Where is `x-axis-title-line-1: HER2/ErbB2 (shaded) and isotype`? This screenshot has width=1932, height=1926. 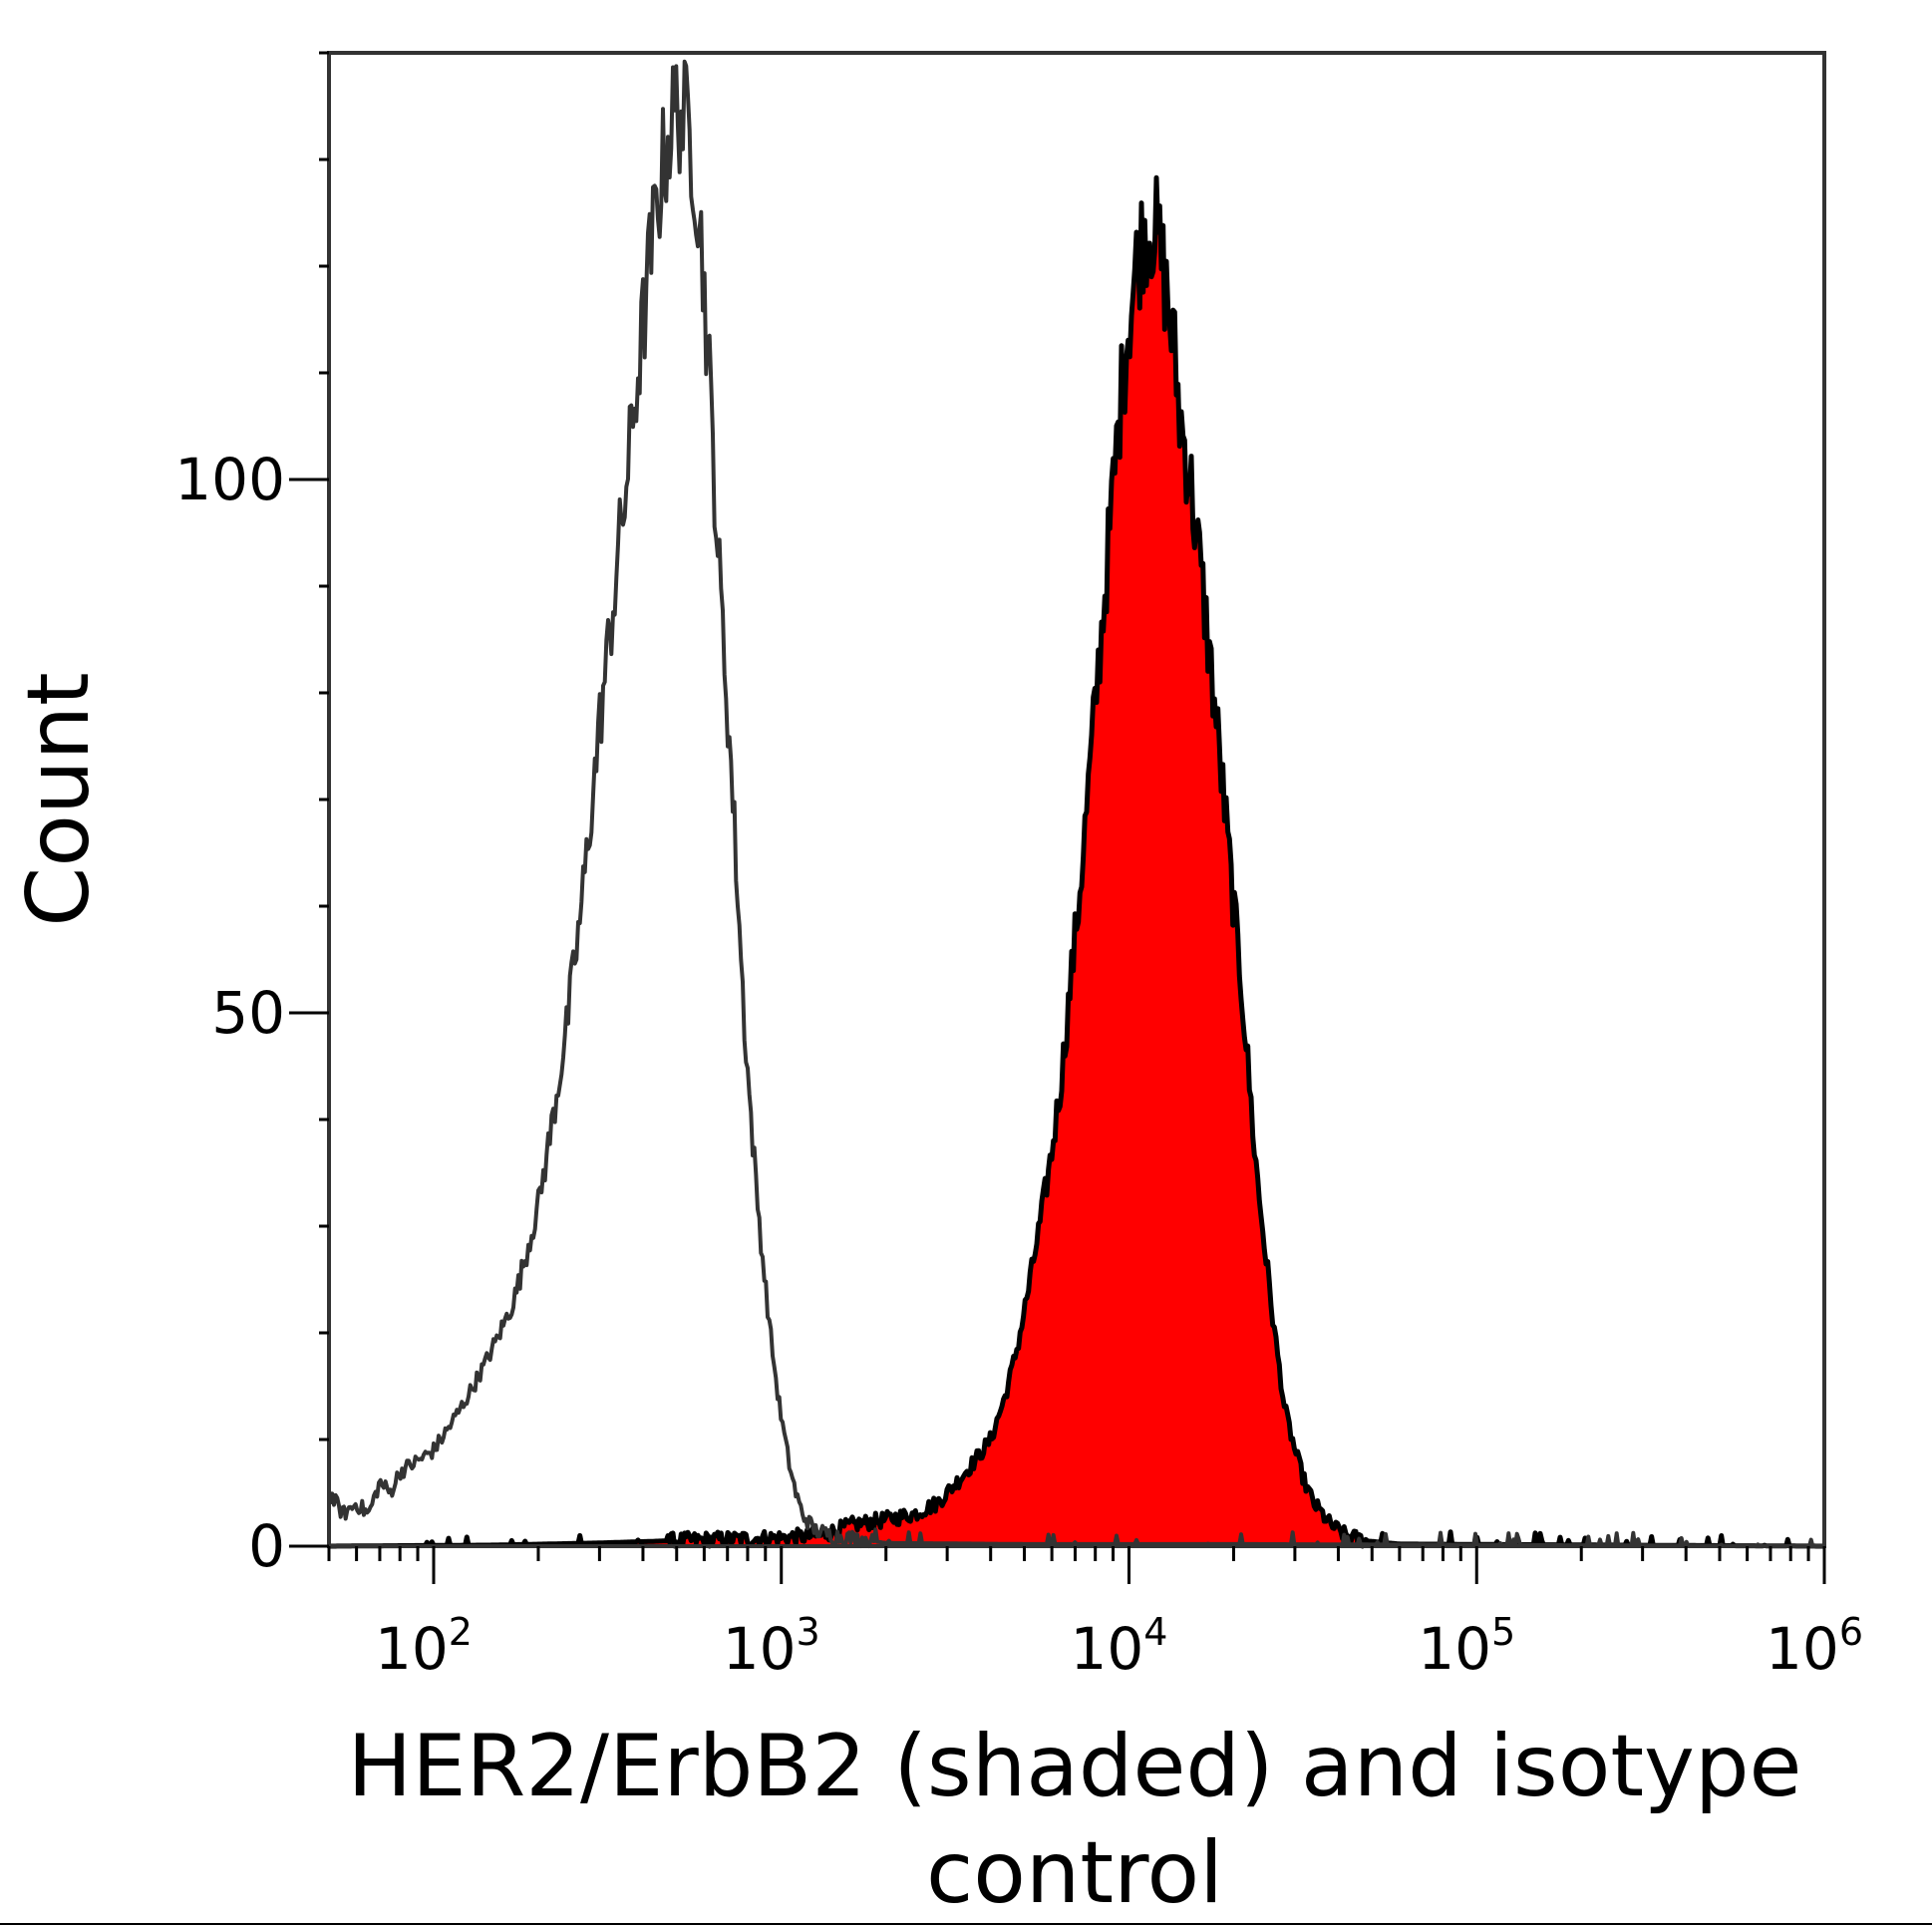
x-axis-title-line-1: HER2/ErbB2 (shaded) and isotype is located at coordinates (1075, 1766).